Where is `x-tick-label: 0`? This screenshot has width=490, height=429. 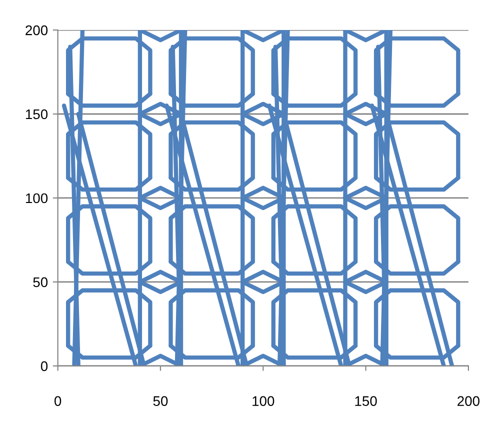
x-tick-label: 0 is located at coordinates (58, 401).